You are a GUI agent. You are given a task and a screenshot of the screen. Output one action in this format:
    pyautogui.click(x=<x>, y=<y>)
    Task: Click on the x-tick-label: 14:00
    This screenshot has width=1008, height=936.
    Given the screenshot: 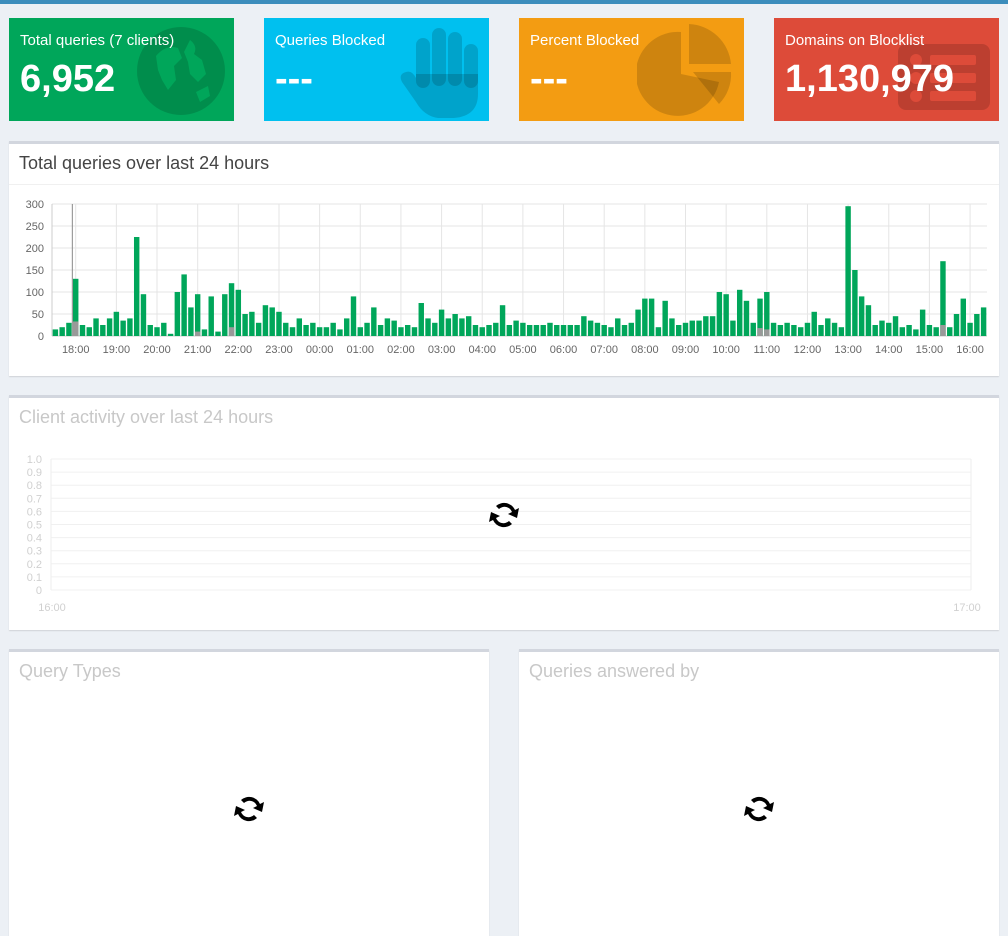 What is the action you would take?
    pyautogui.click(x=889, y=350)
    